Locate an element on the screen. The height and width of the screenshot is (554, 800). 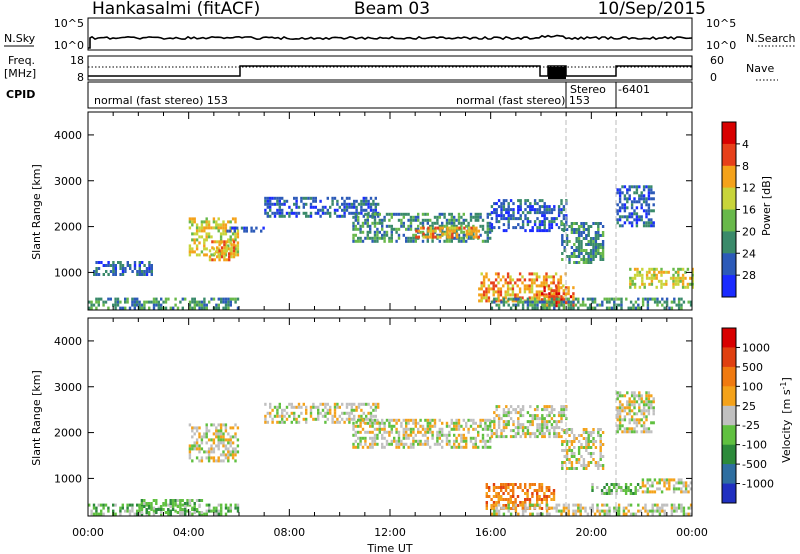
colorbar-tick-label: -500 is located at coordinates (754, 464).